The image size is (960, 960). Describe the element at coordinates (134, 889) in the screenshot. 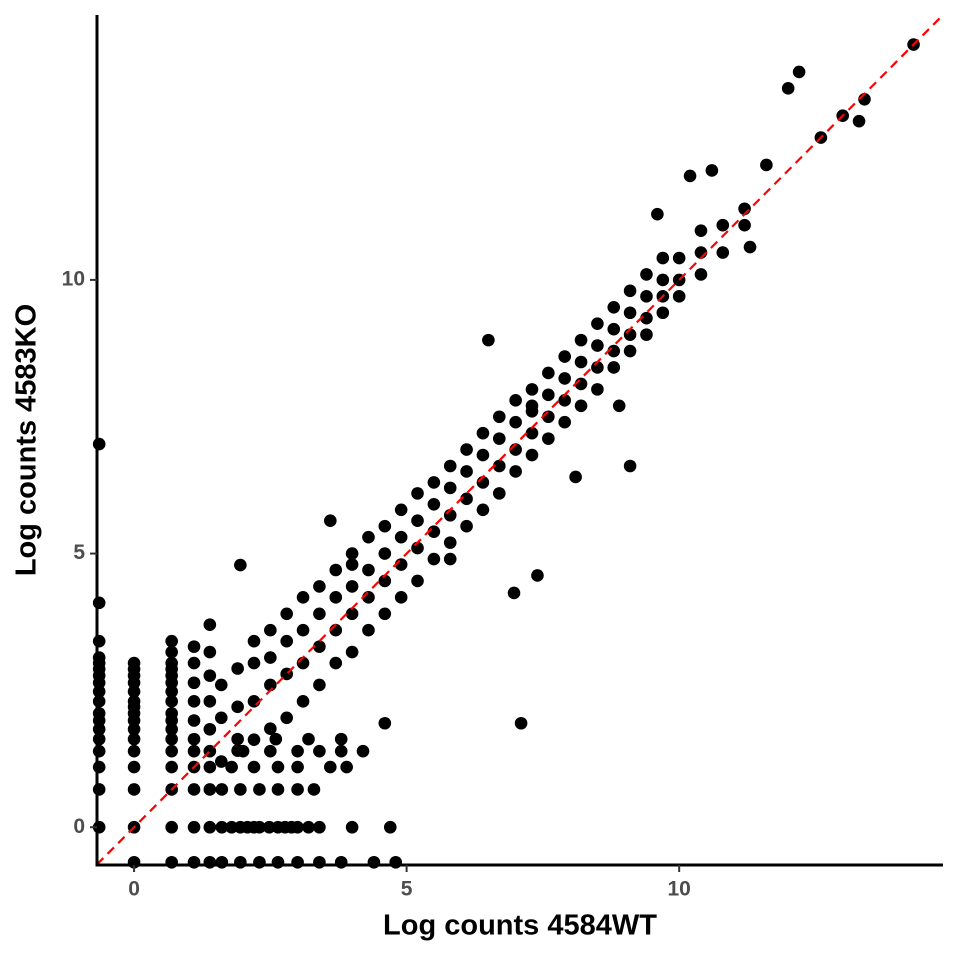

I see `x-tick-label: 0` at that location.